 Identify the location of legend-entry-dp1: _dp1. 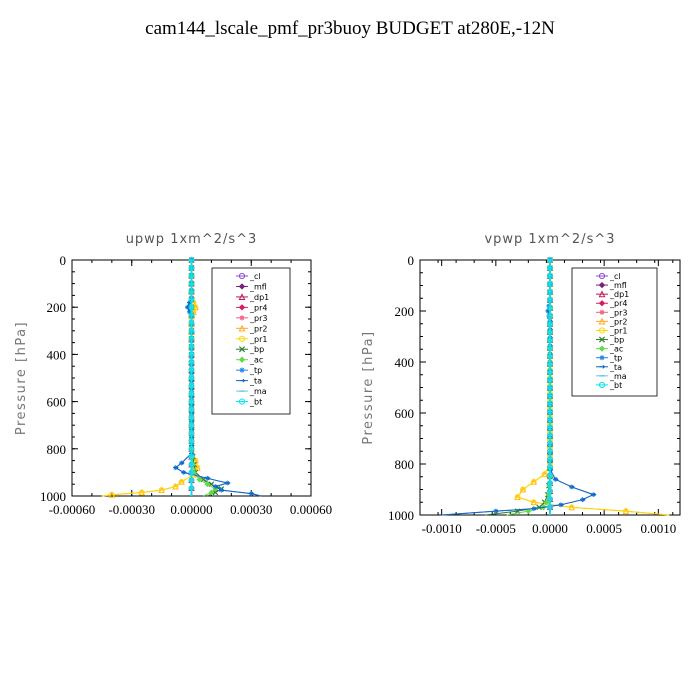
(612, 294).